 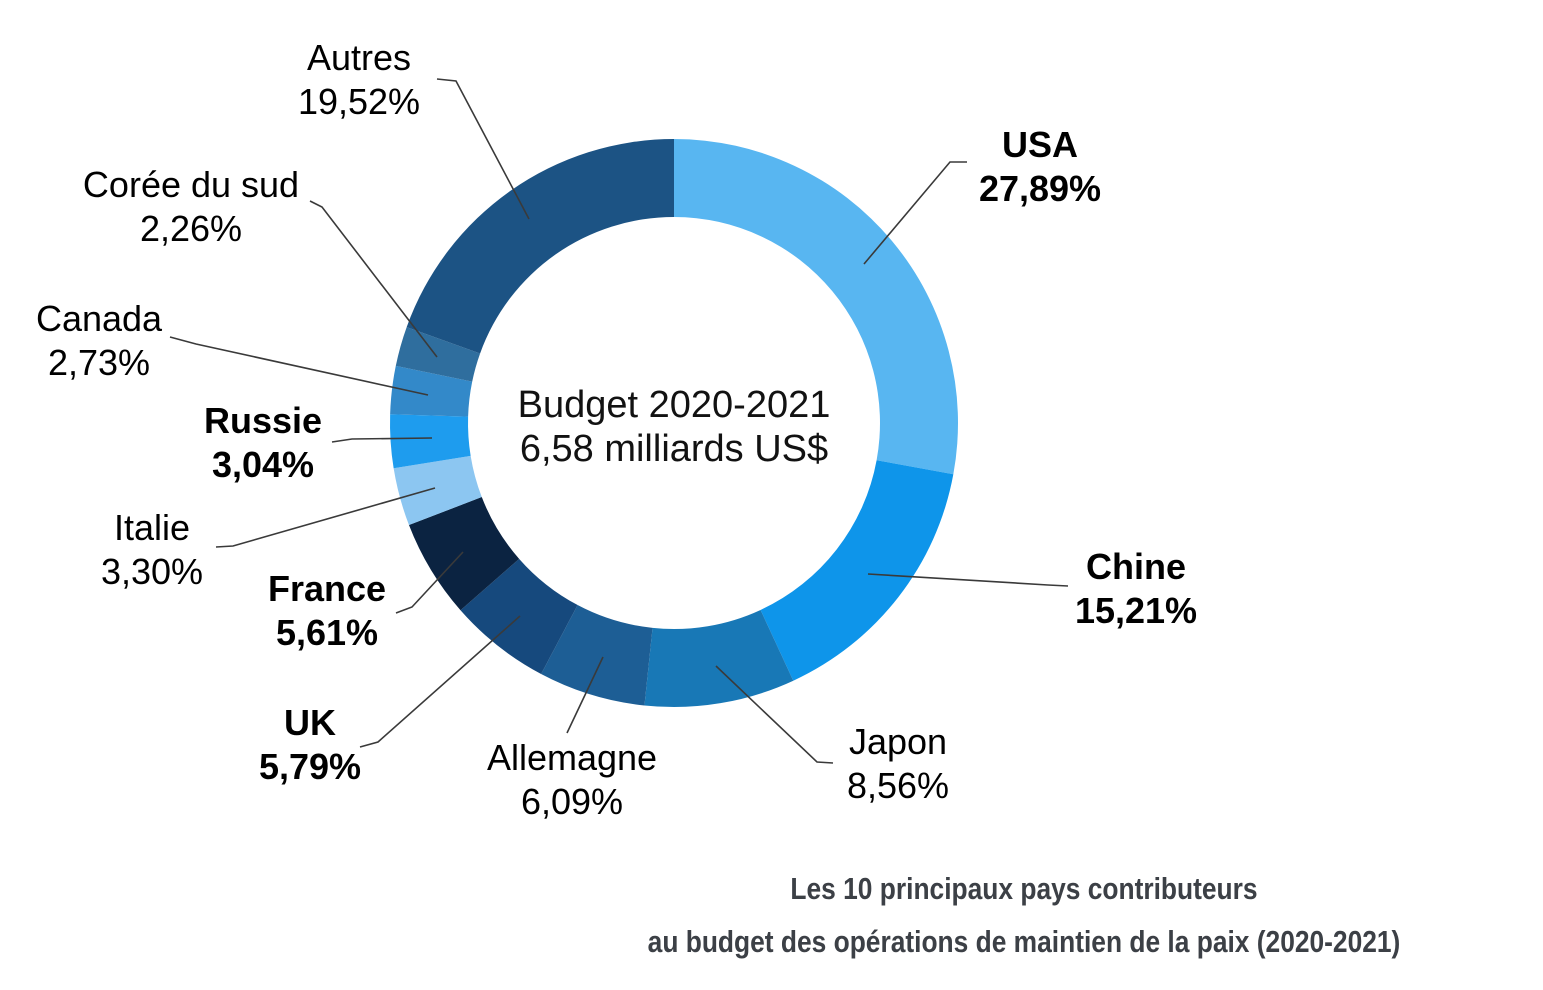 What do you see at coordinates (440, 681) in the screenshot?
I see `leader-line-uk` at bounding box center [440, 681].